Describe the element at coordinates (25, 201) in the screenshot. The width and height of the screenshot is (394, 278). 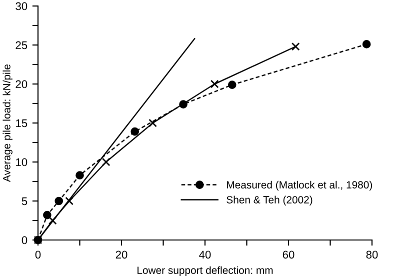
I see `y-tick-label: 5` at that location.